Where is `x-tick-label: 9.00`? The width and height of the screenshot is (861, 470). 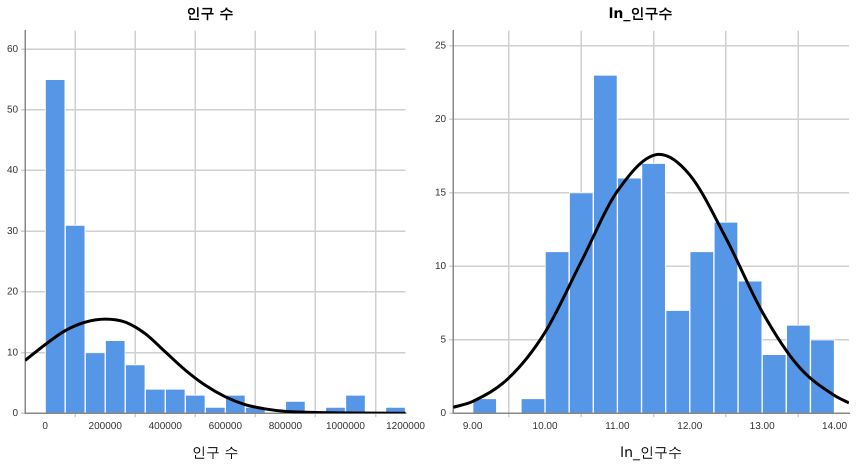 x-tick-label: 9.00 is located at coordinates (472, 426).